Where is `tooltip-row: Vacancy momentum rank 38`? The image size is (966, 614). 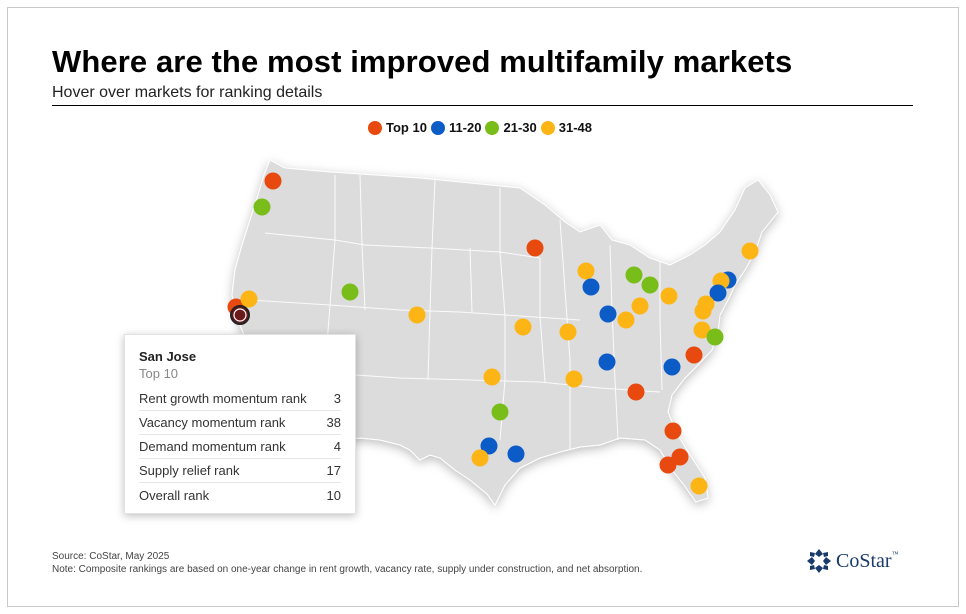
tooltip-row: Vacancy momentum rank 38 is located at coordinates (240, 423).